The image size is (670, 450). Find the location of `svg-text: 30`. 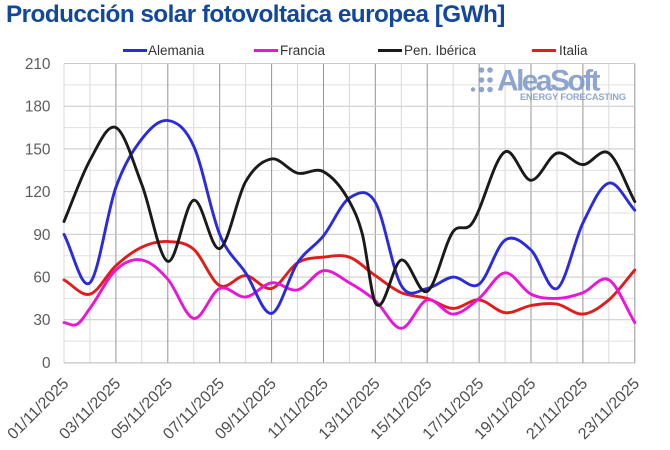

svg-text: 30 is located at coordinates (41, 320).